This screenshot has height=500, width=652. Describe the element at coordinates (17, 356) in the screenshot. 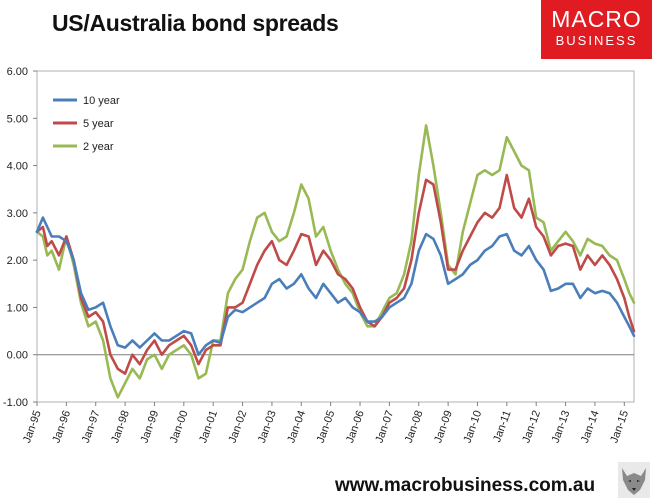

I see `y-tick-label: 0.00` at that location.